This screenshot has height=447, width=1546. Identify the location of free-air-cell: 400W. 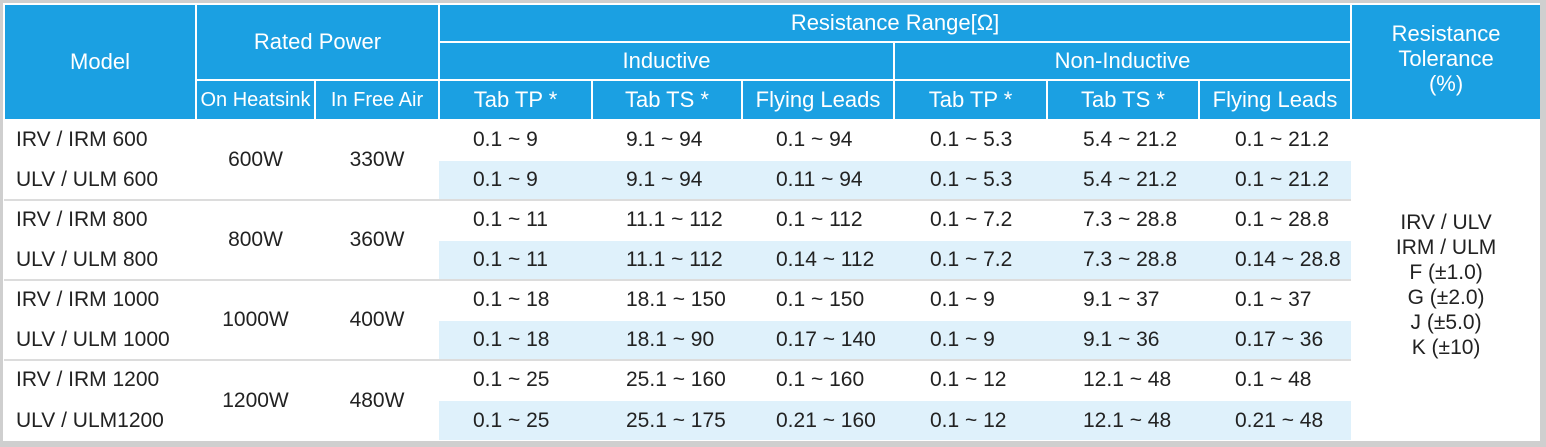
(377, 319).